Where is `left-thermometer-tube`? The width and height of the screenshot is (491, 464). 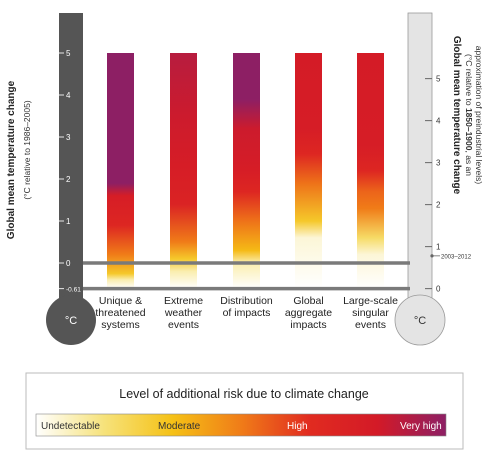 left-thermometer-tube is located at coordinates (71, 157).